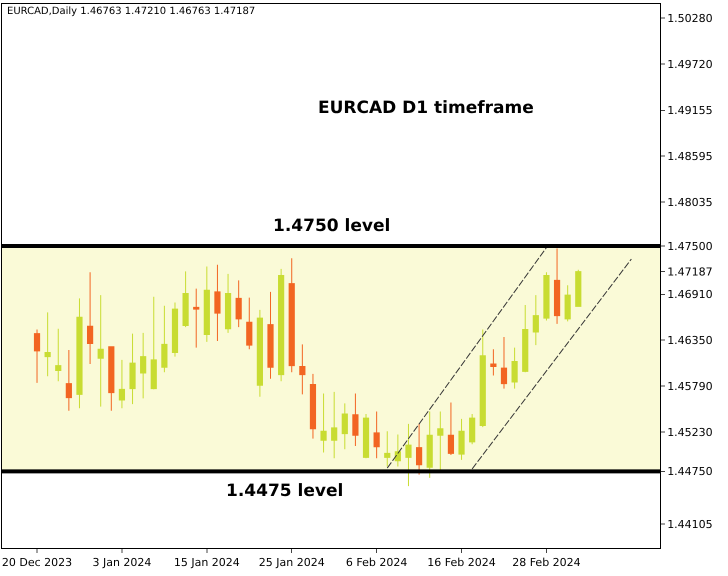 This screenshot has width=728, height=576. Describe the element at coordinates (690, 111) in the screenshot. I see `y-tick-label: 1.49155` at that location.